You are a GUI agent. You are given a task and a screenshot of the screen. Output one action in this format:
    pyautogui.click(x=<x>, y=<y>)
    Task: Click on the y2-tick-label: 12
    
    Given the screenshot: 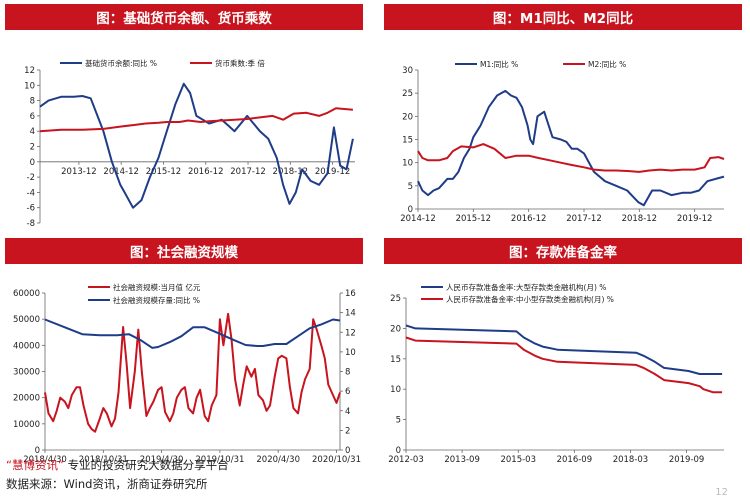 What is the action you would take?
    pyautogui.click(x=350, y=333)
    